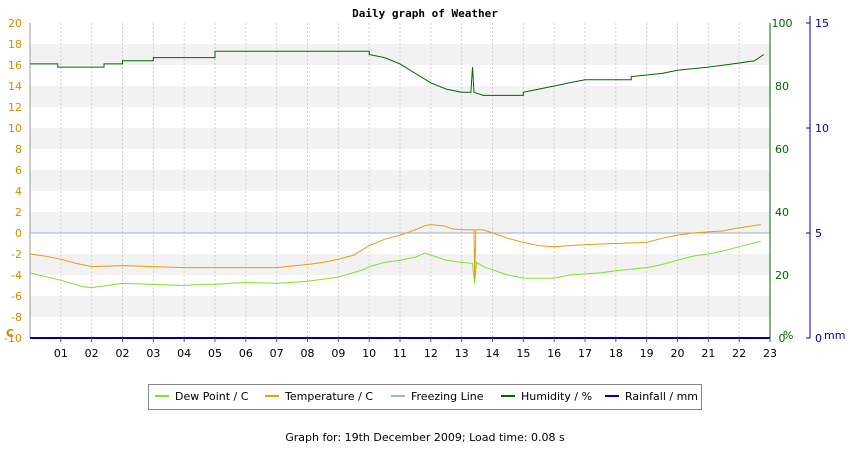 The height and width of the screenshot is (450, 850). Describe the element at coordinates (508, 396) in the screenshot. I see `legend-swatch-humidity` at that location.